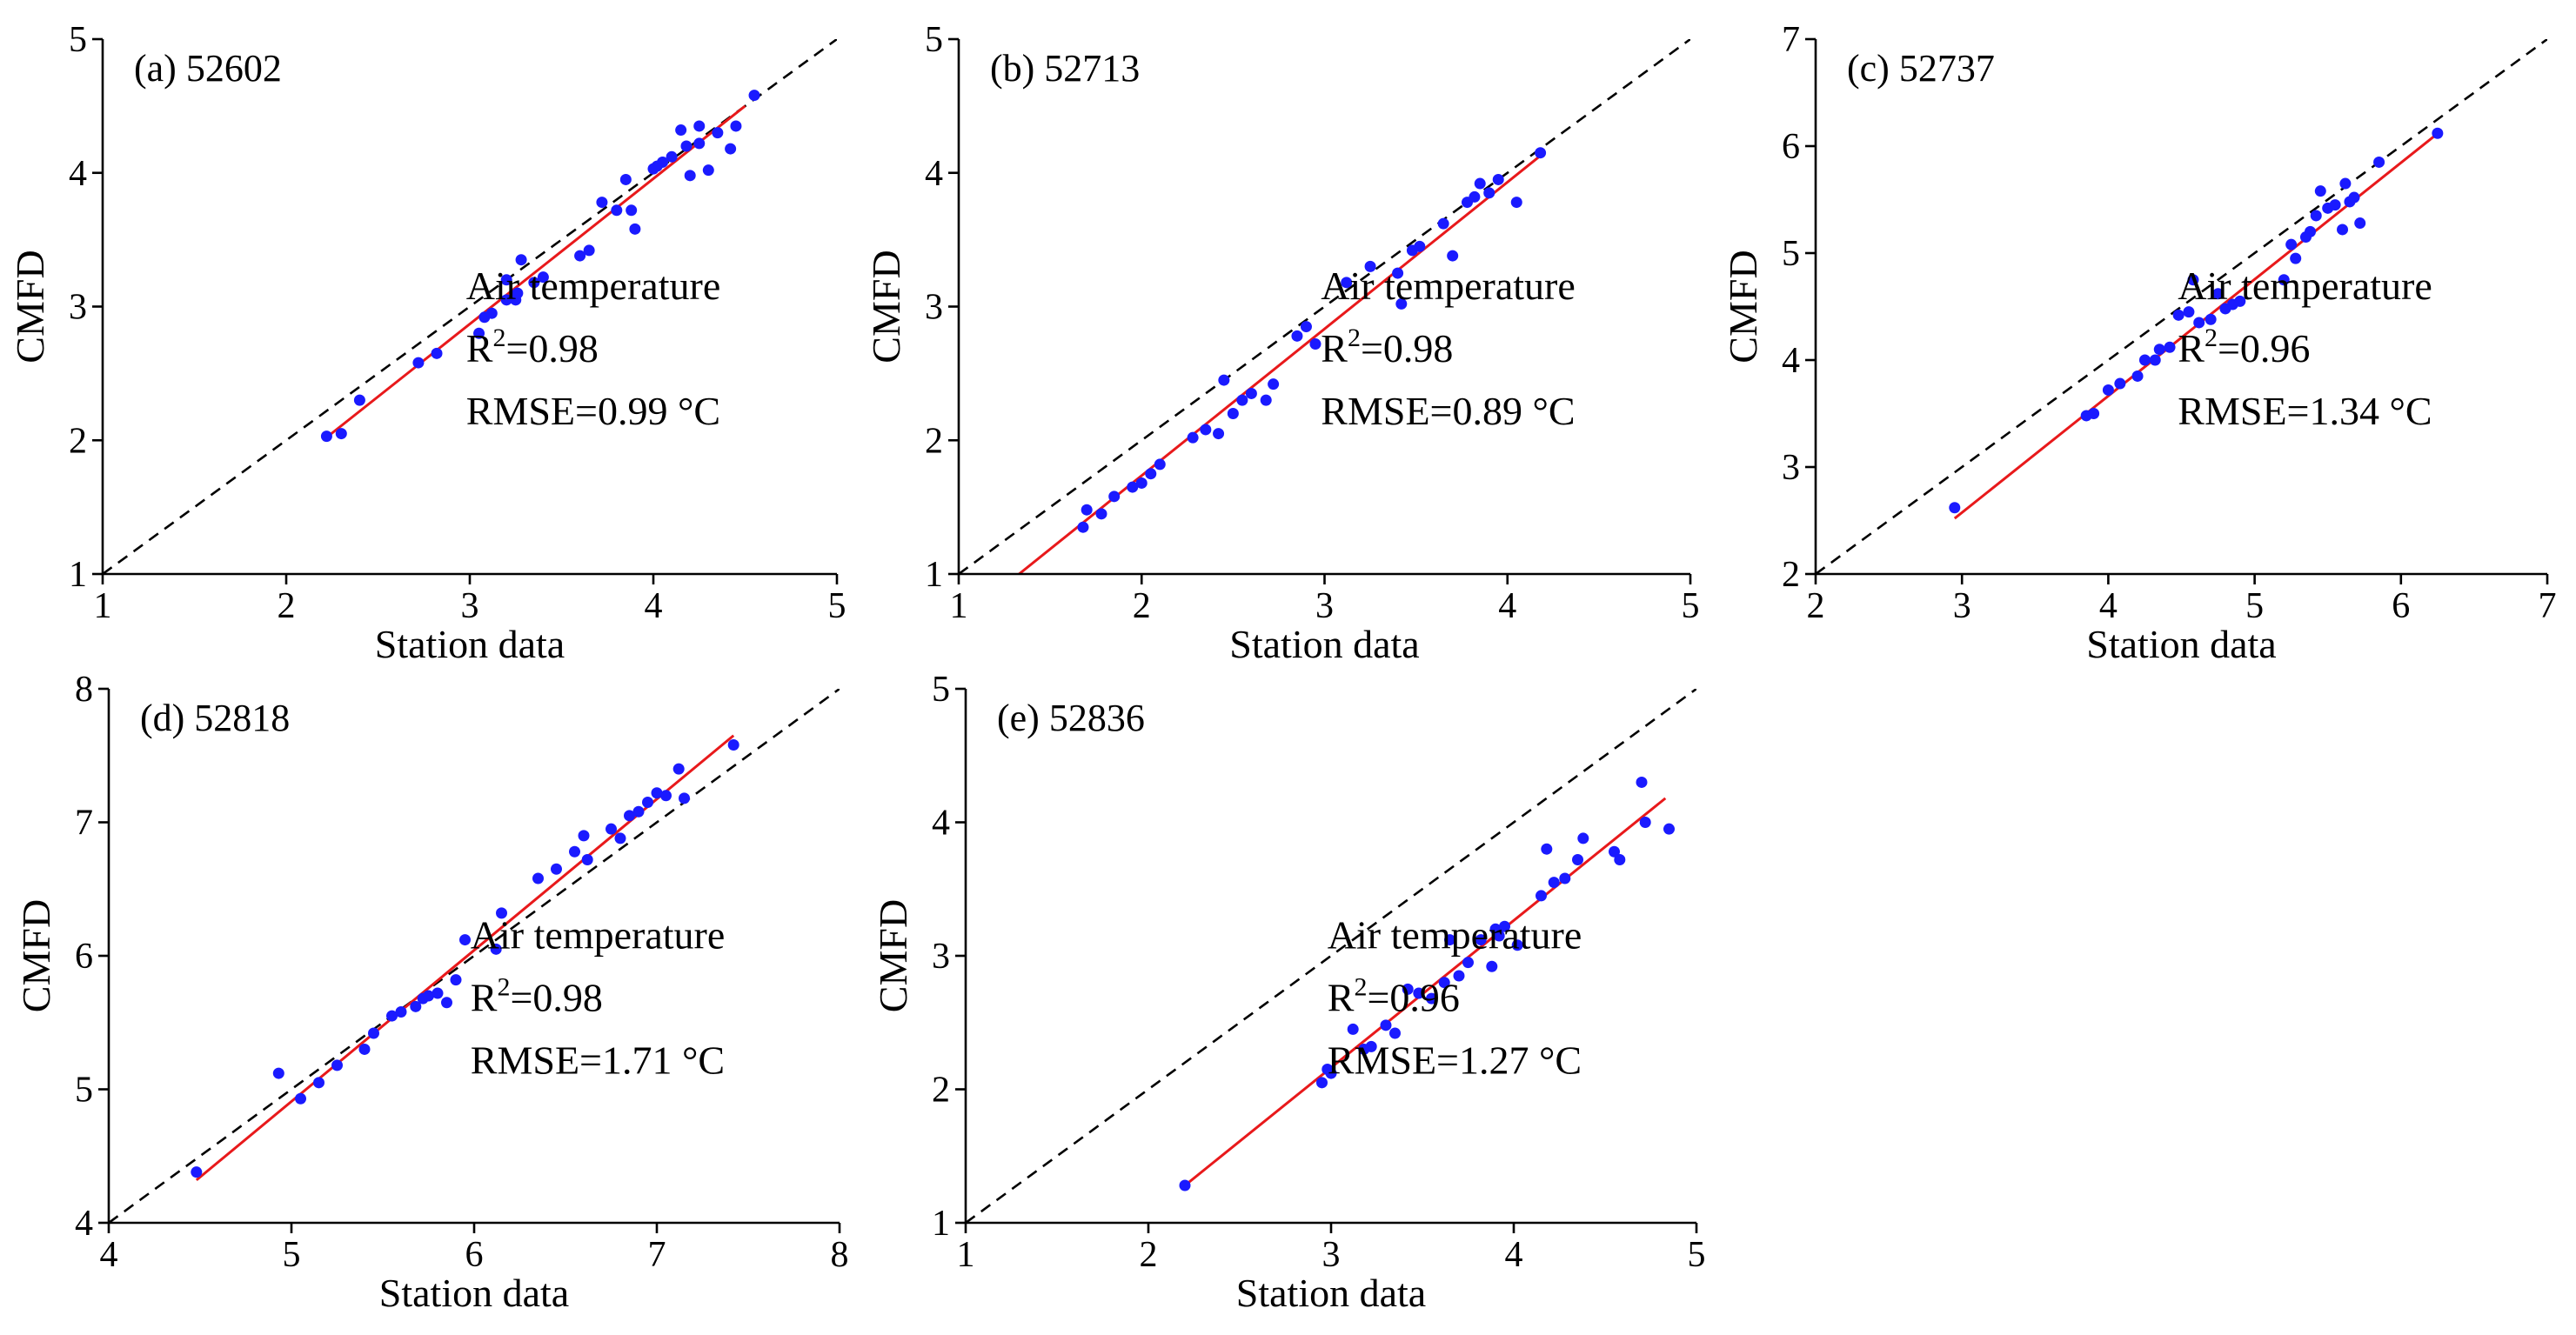  Describe the element at coordinates (1448, 411) in the screenshot. I see `annotation-rmse: RMSE=0.89 °C` at that location.